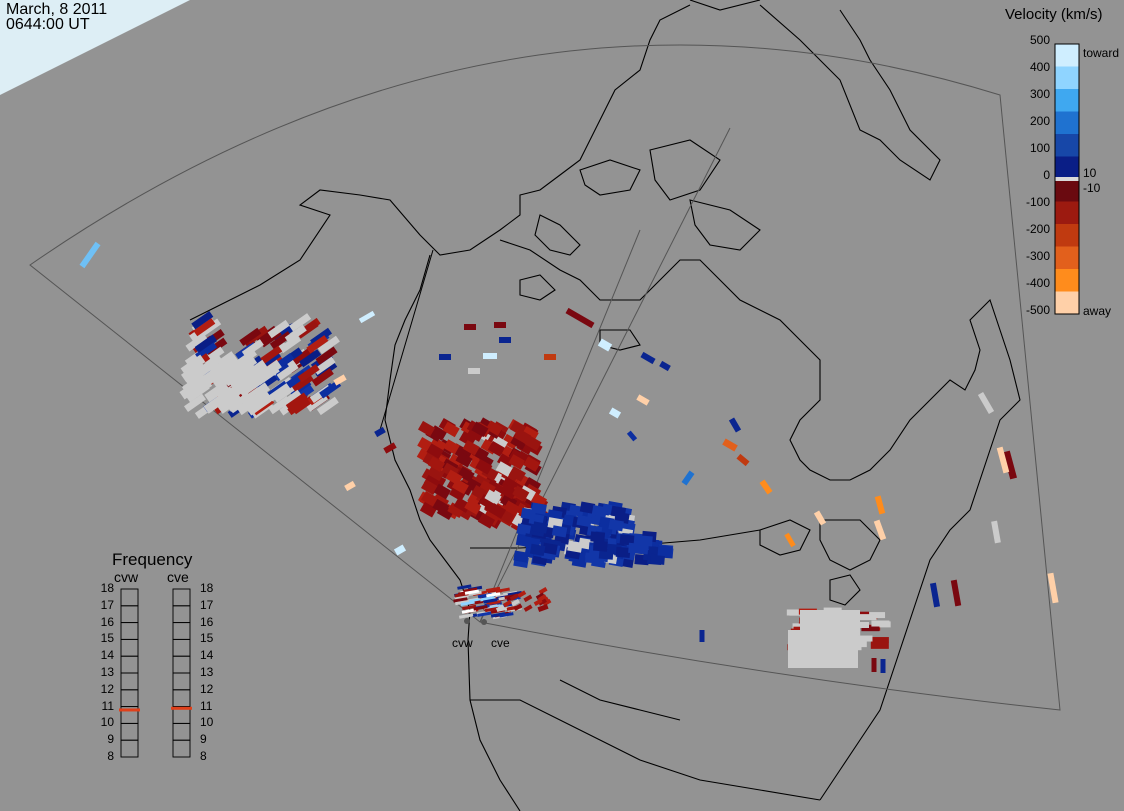 The width and height of the screenshot is (1124, 811). I want to click on velocity-tick: -500, so click(1037, 310).